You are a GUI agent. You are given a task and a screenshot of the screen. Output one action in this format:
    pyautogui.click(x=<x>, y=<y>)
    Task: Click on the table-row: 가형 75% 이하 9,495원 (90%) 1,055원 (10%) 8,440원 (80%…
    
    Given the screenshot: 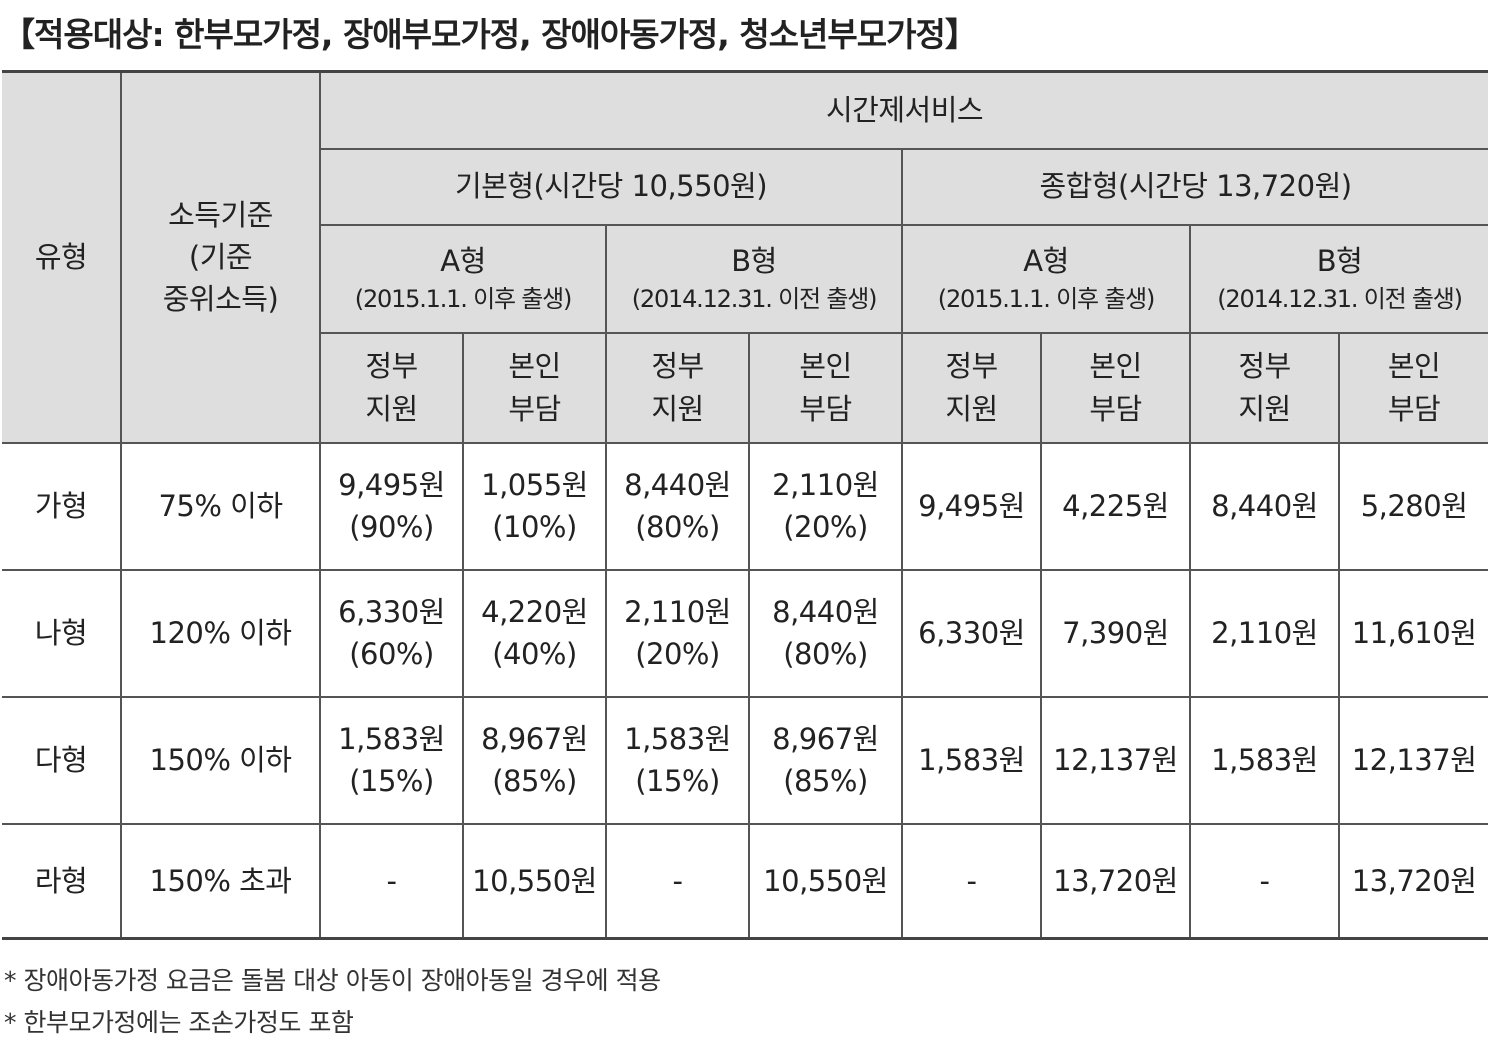 What is the action you would take?
    pyautogui.click(x=745, y=506)
    